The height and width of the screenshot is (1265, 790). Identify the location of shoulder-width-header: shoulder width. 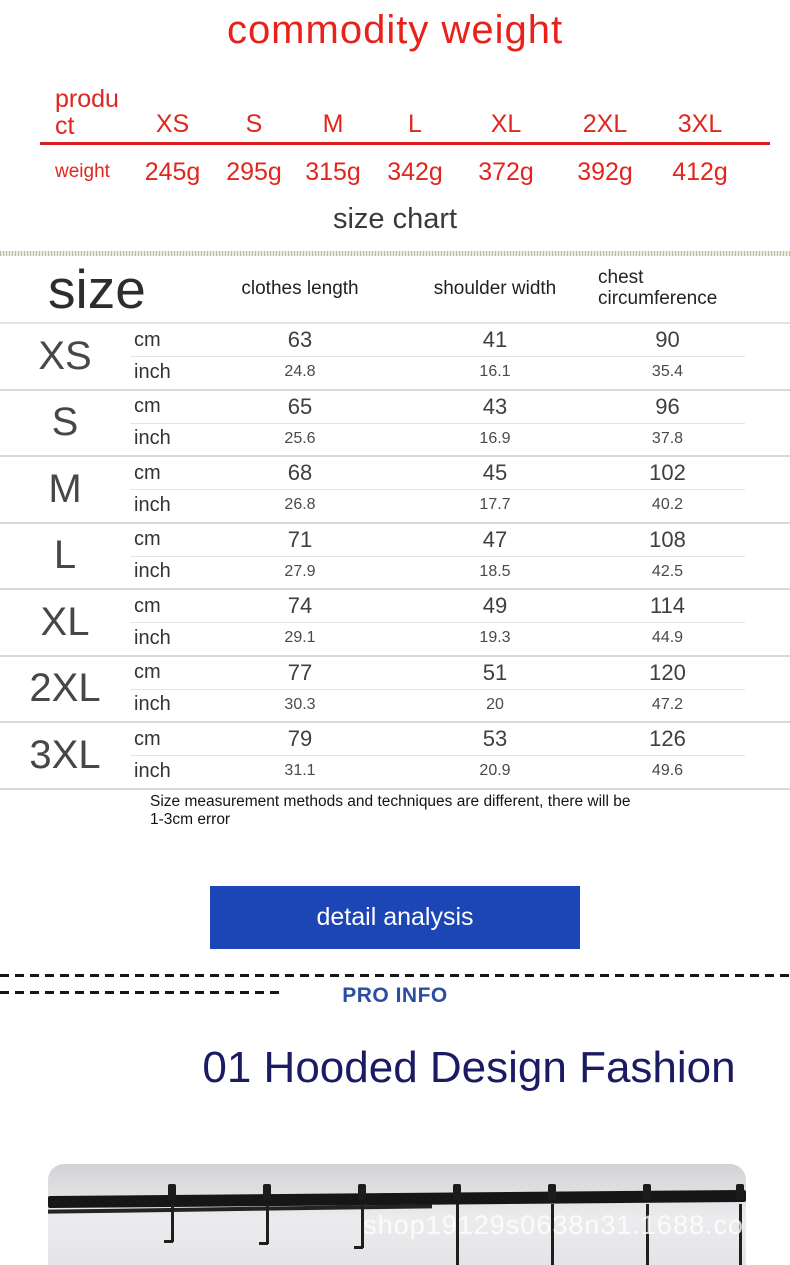
(495, 288).